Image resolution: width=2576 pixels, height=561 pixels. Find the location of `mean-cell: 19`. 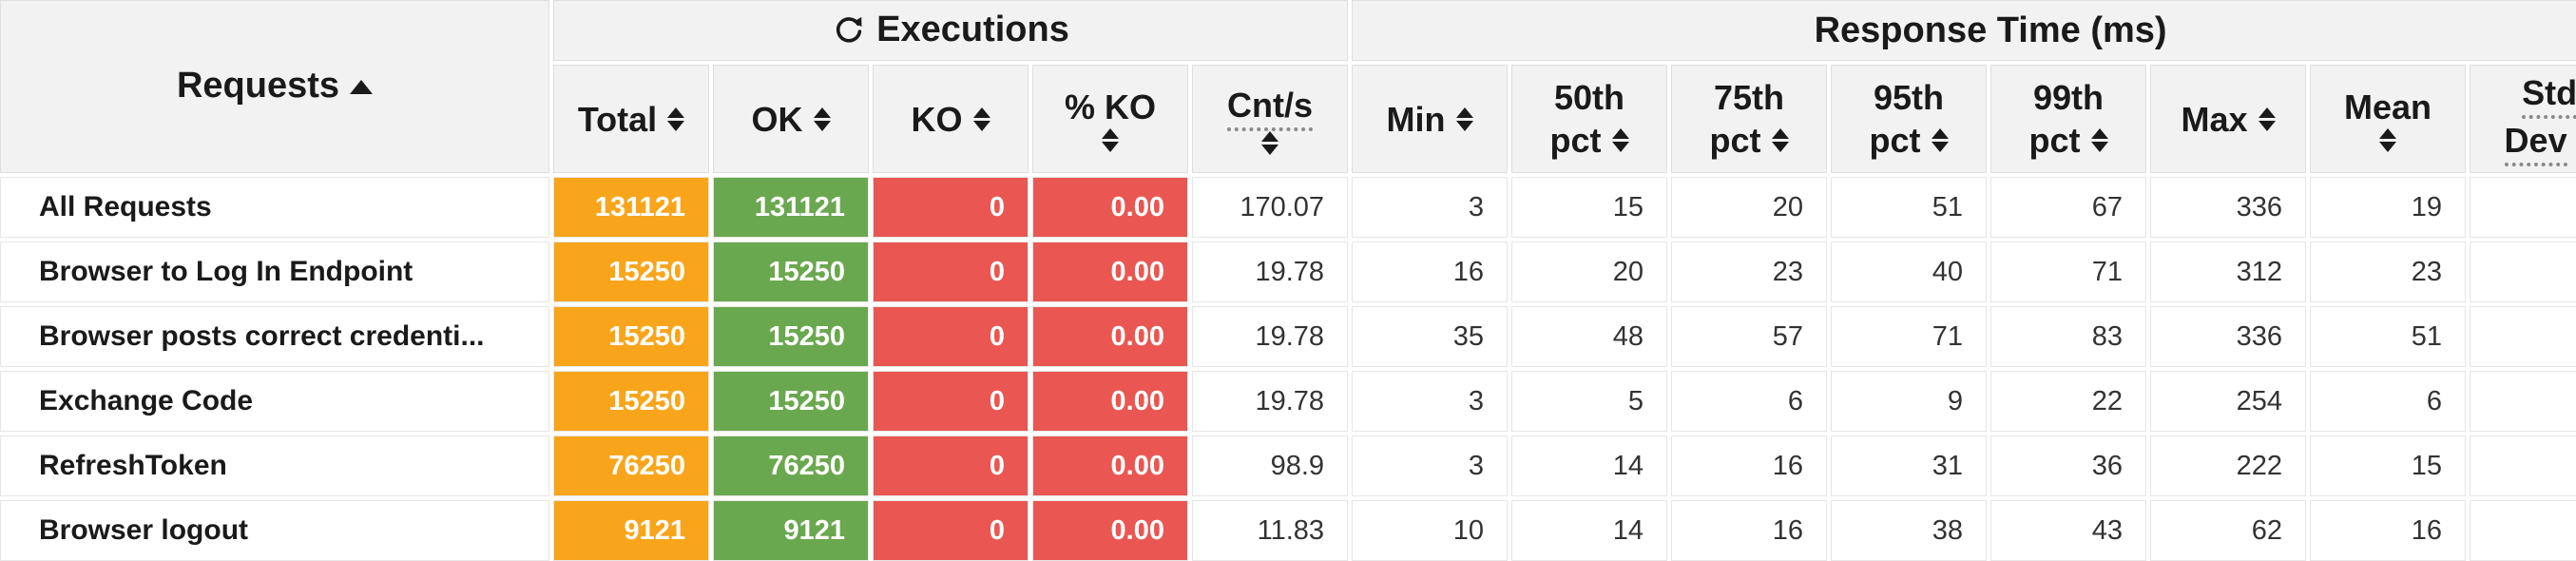

mean-cell: 19 is located at coordinates (2388, 208).